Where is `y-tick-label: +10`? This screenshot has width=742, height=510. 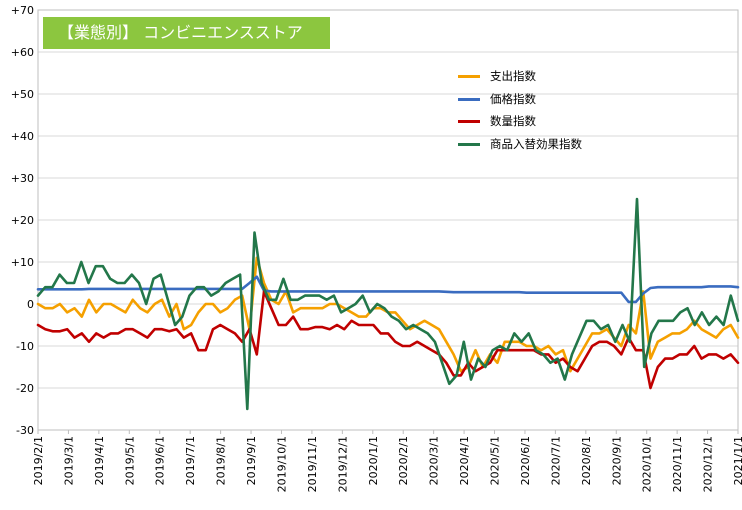 y-tick-label: +10 is located at coordinates (22, 262).